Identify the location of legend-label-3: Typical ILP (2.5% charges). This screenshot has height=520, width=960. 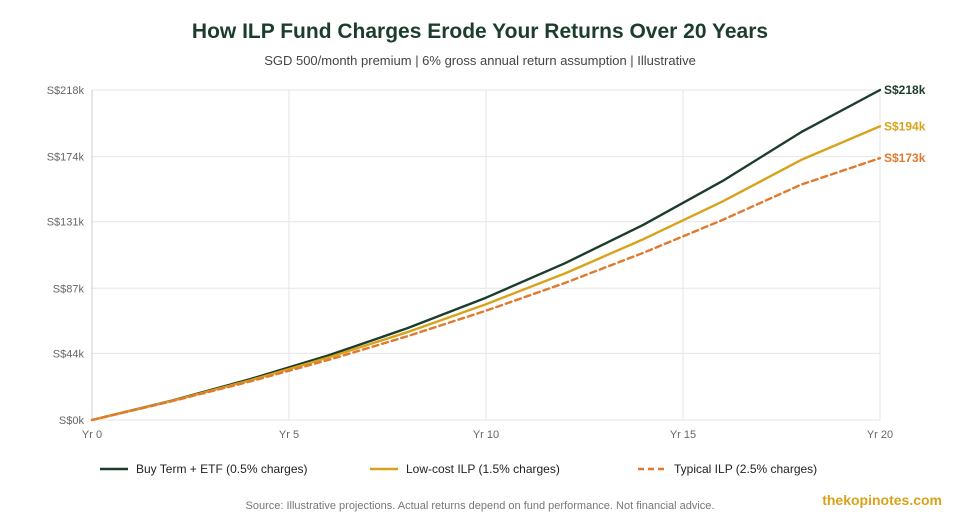
(745, 469).